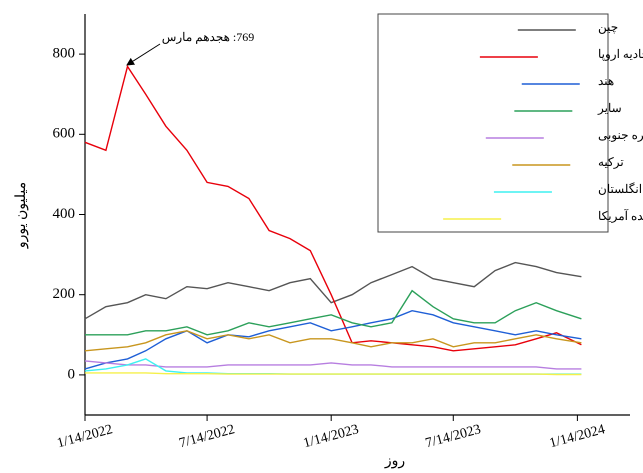 The height and width of the screenshot is (473, 643). I want to click on y-axis-label: میلیون یورو, so click(21, 215).